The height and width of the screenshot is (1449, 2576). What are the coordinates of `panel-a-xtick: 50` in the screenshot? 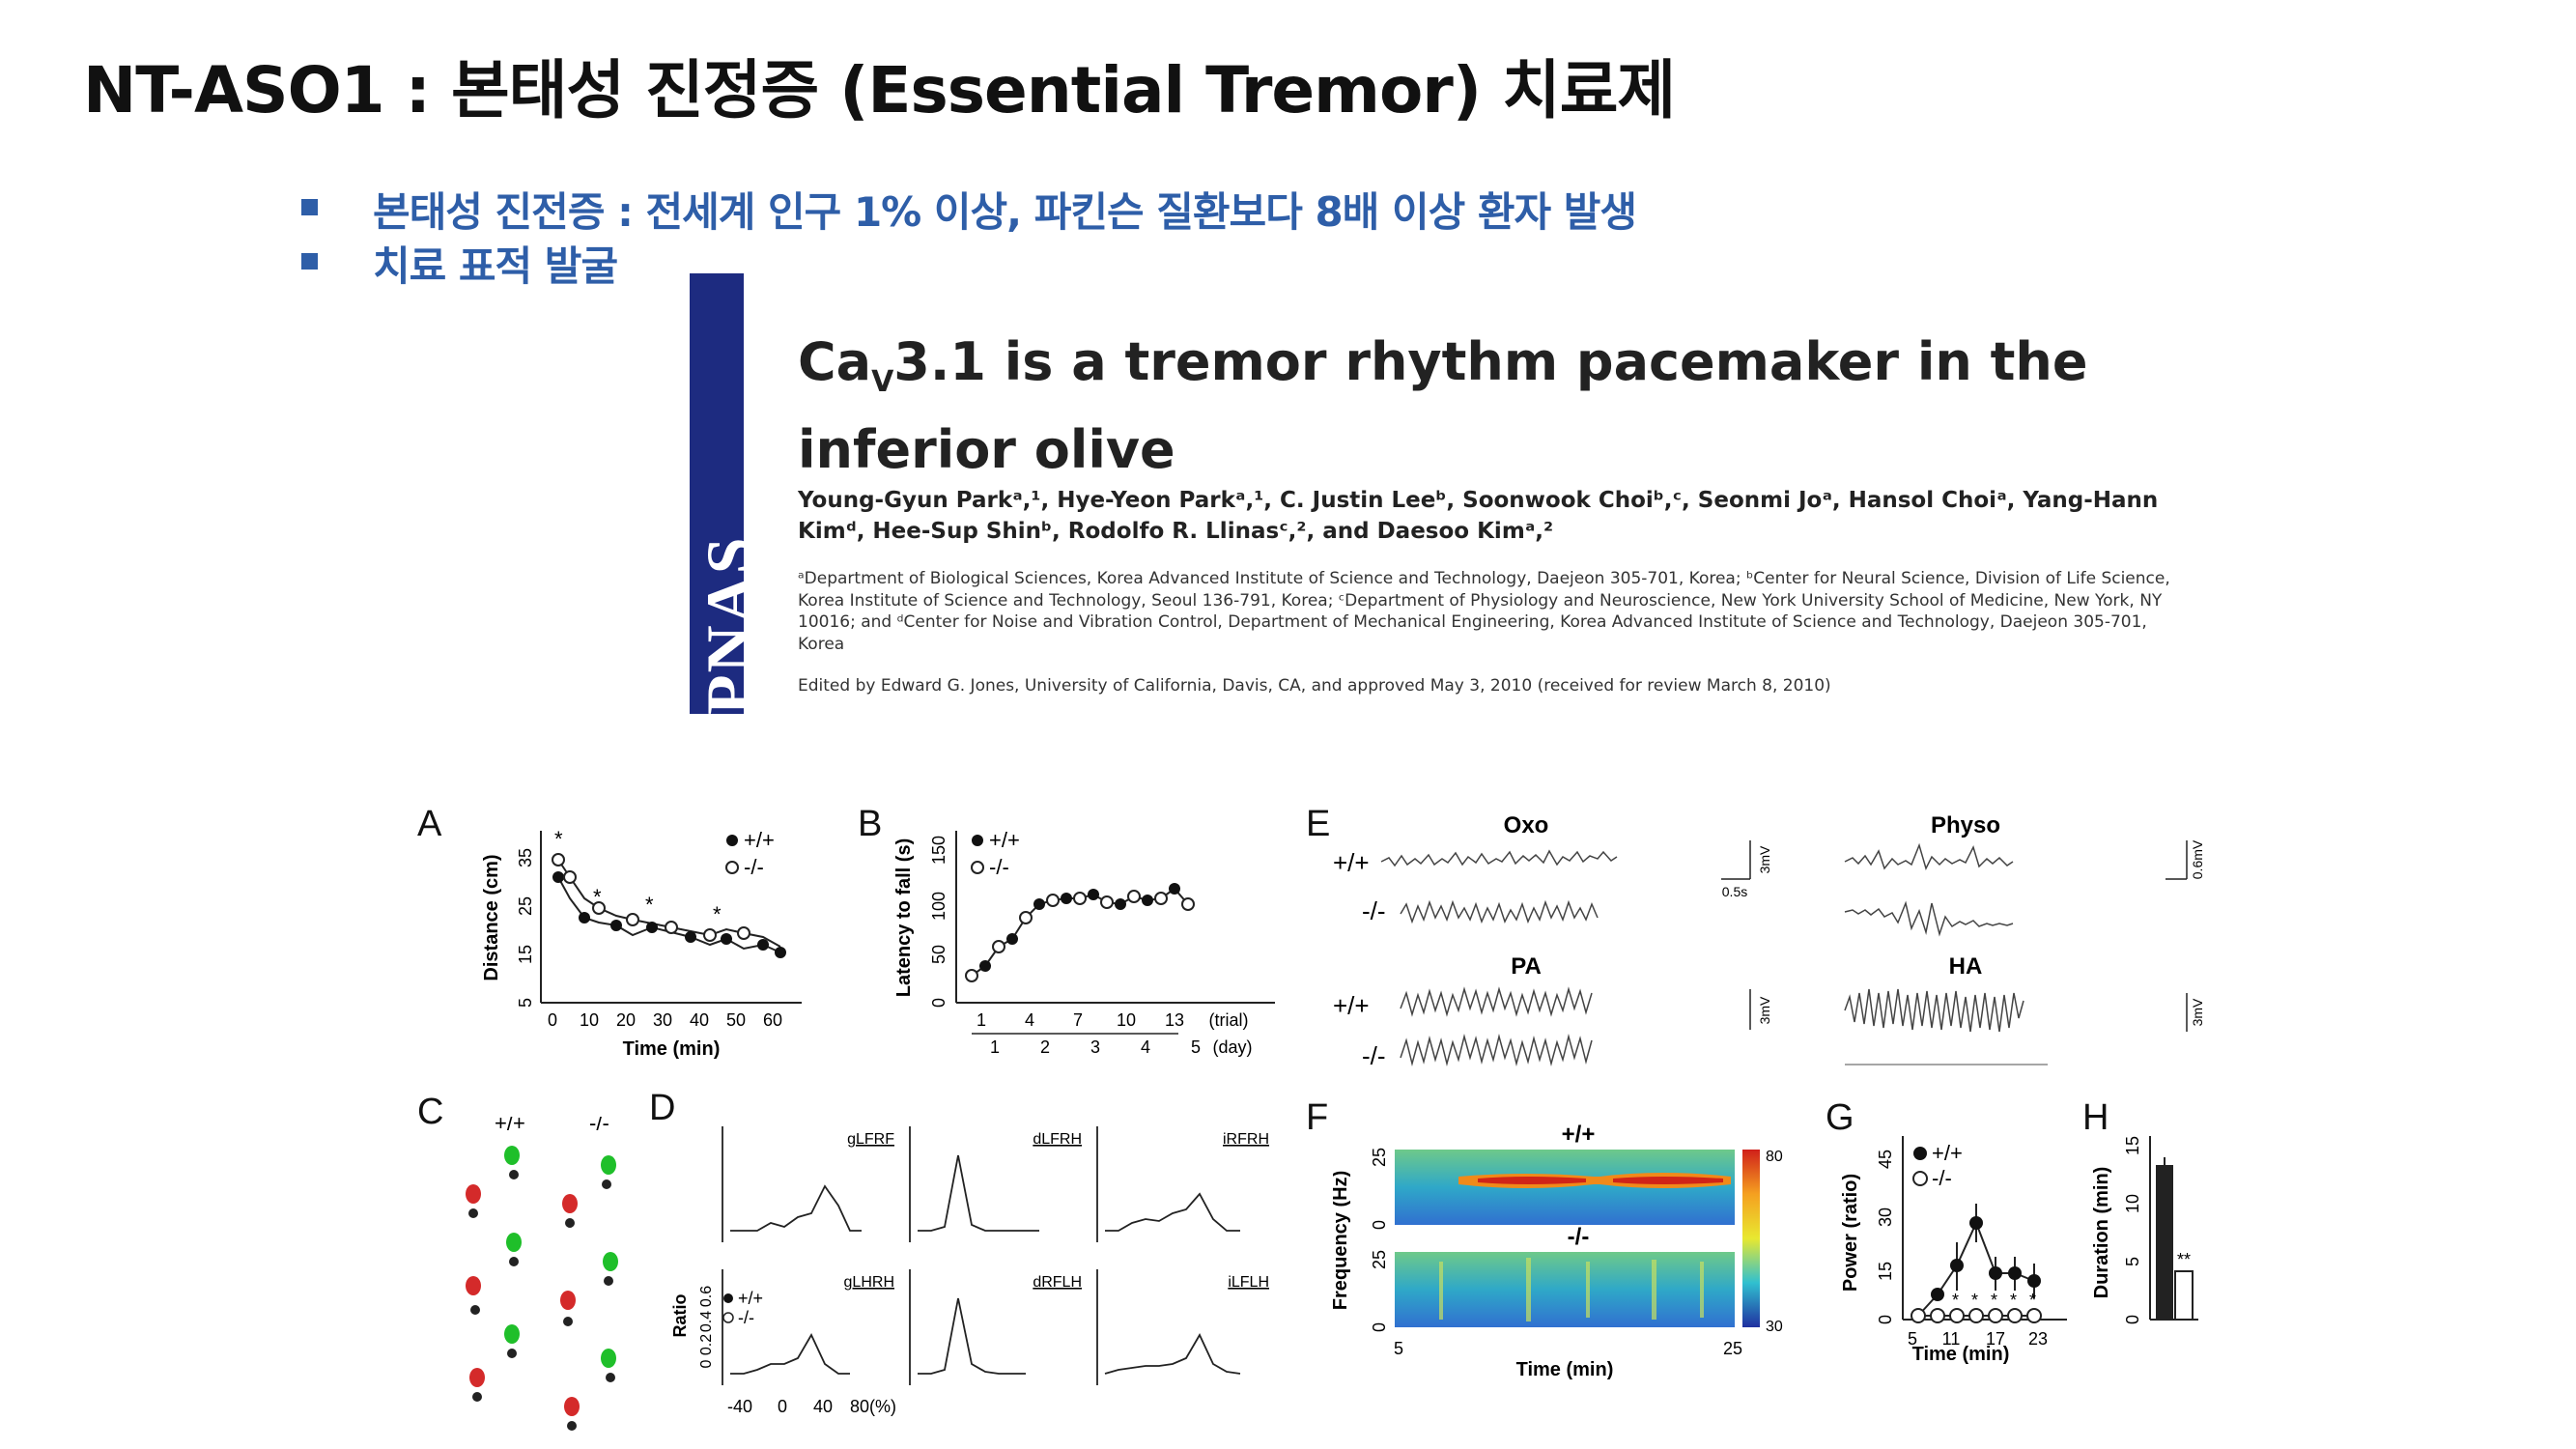 It's located at (736, 1020).